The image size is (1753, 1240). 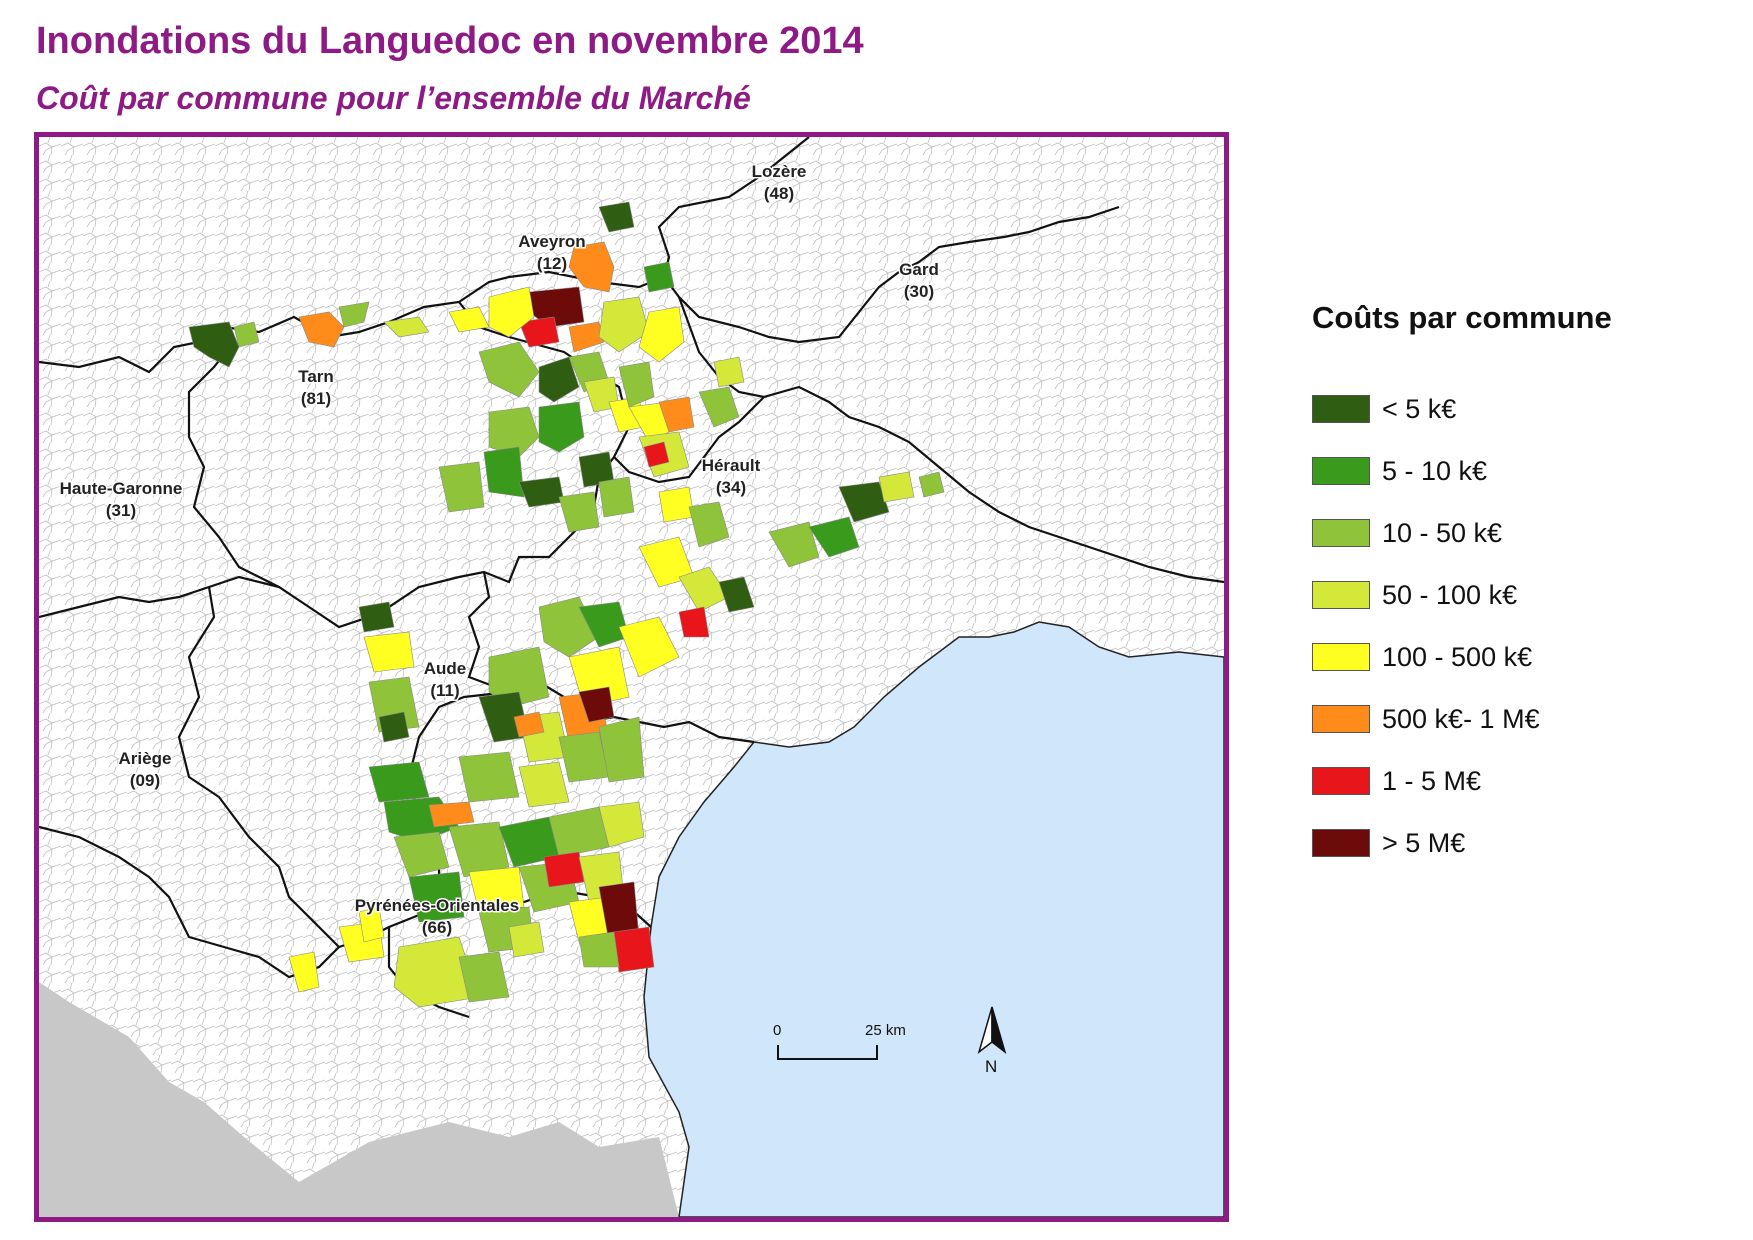 I want to click on dept-label-lozere: Lozère, so click(x=779, y=171).